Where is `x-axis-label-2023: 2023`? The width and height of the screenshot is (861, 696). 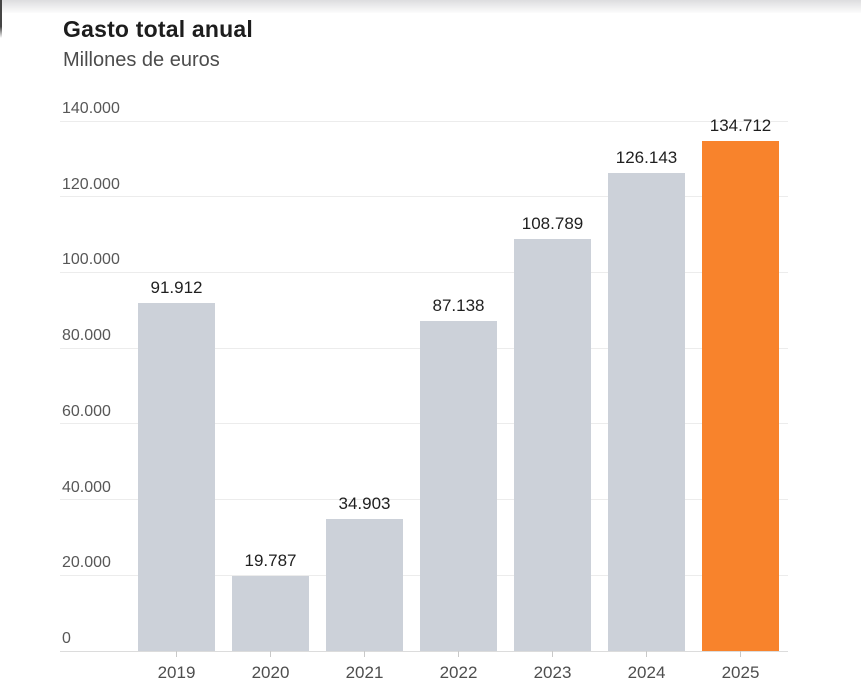
x-axis-label-2023: 2023 is located at coordinates (552, 672).